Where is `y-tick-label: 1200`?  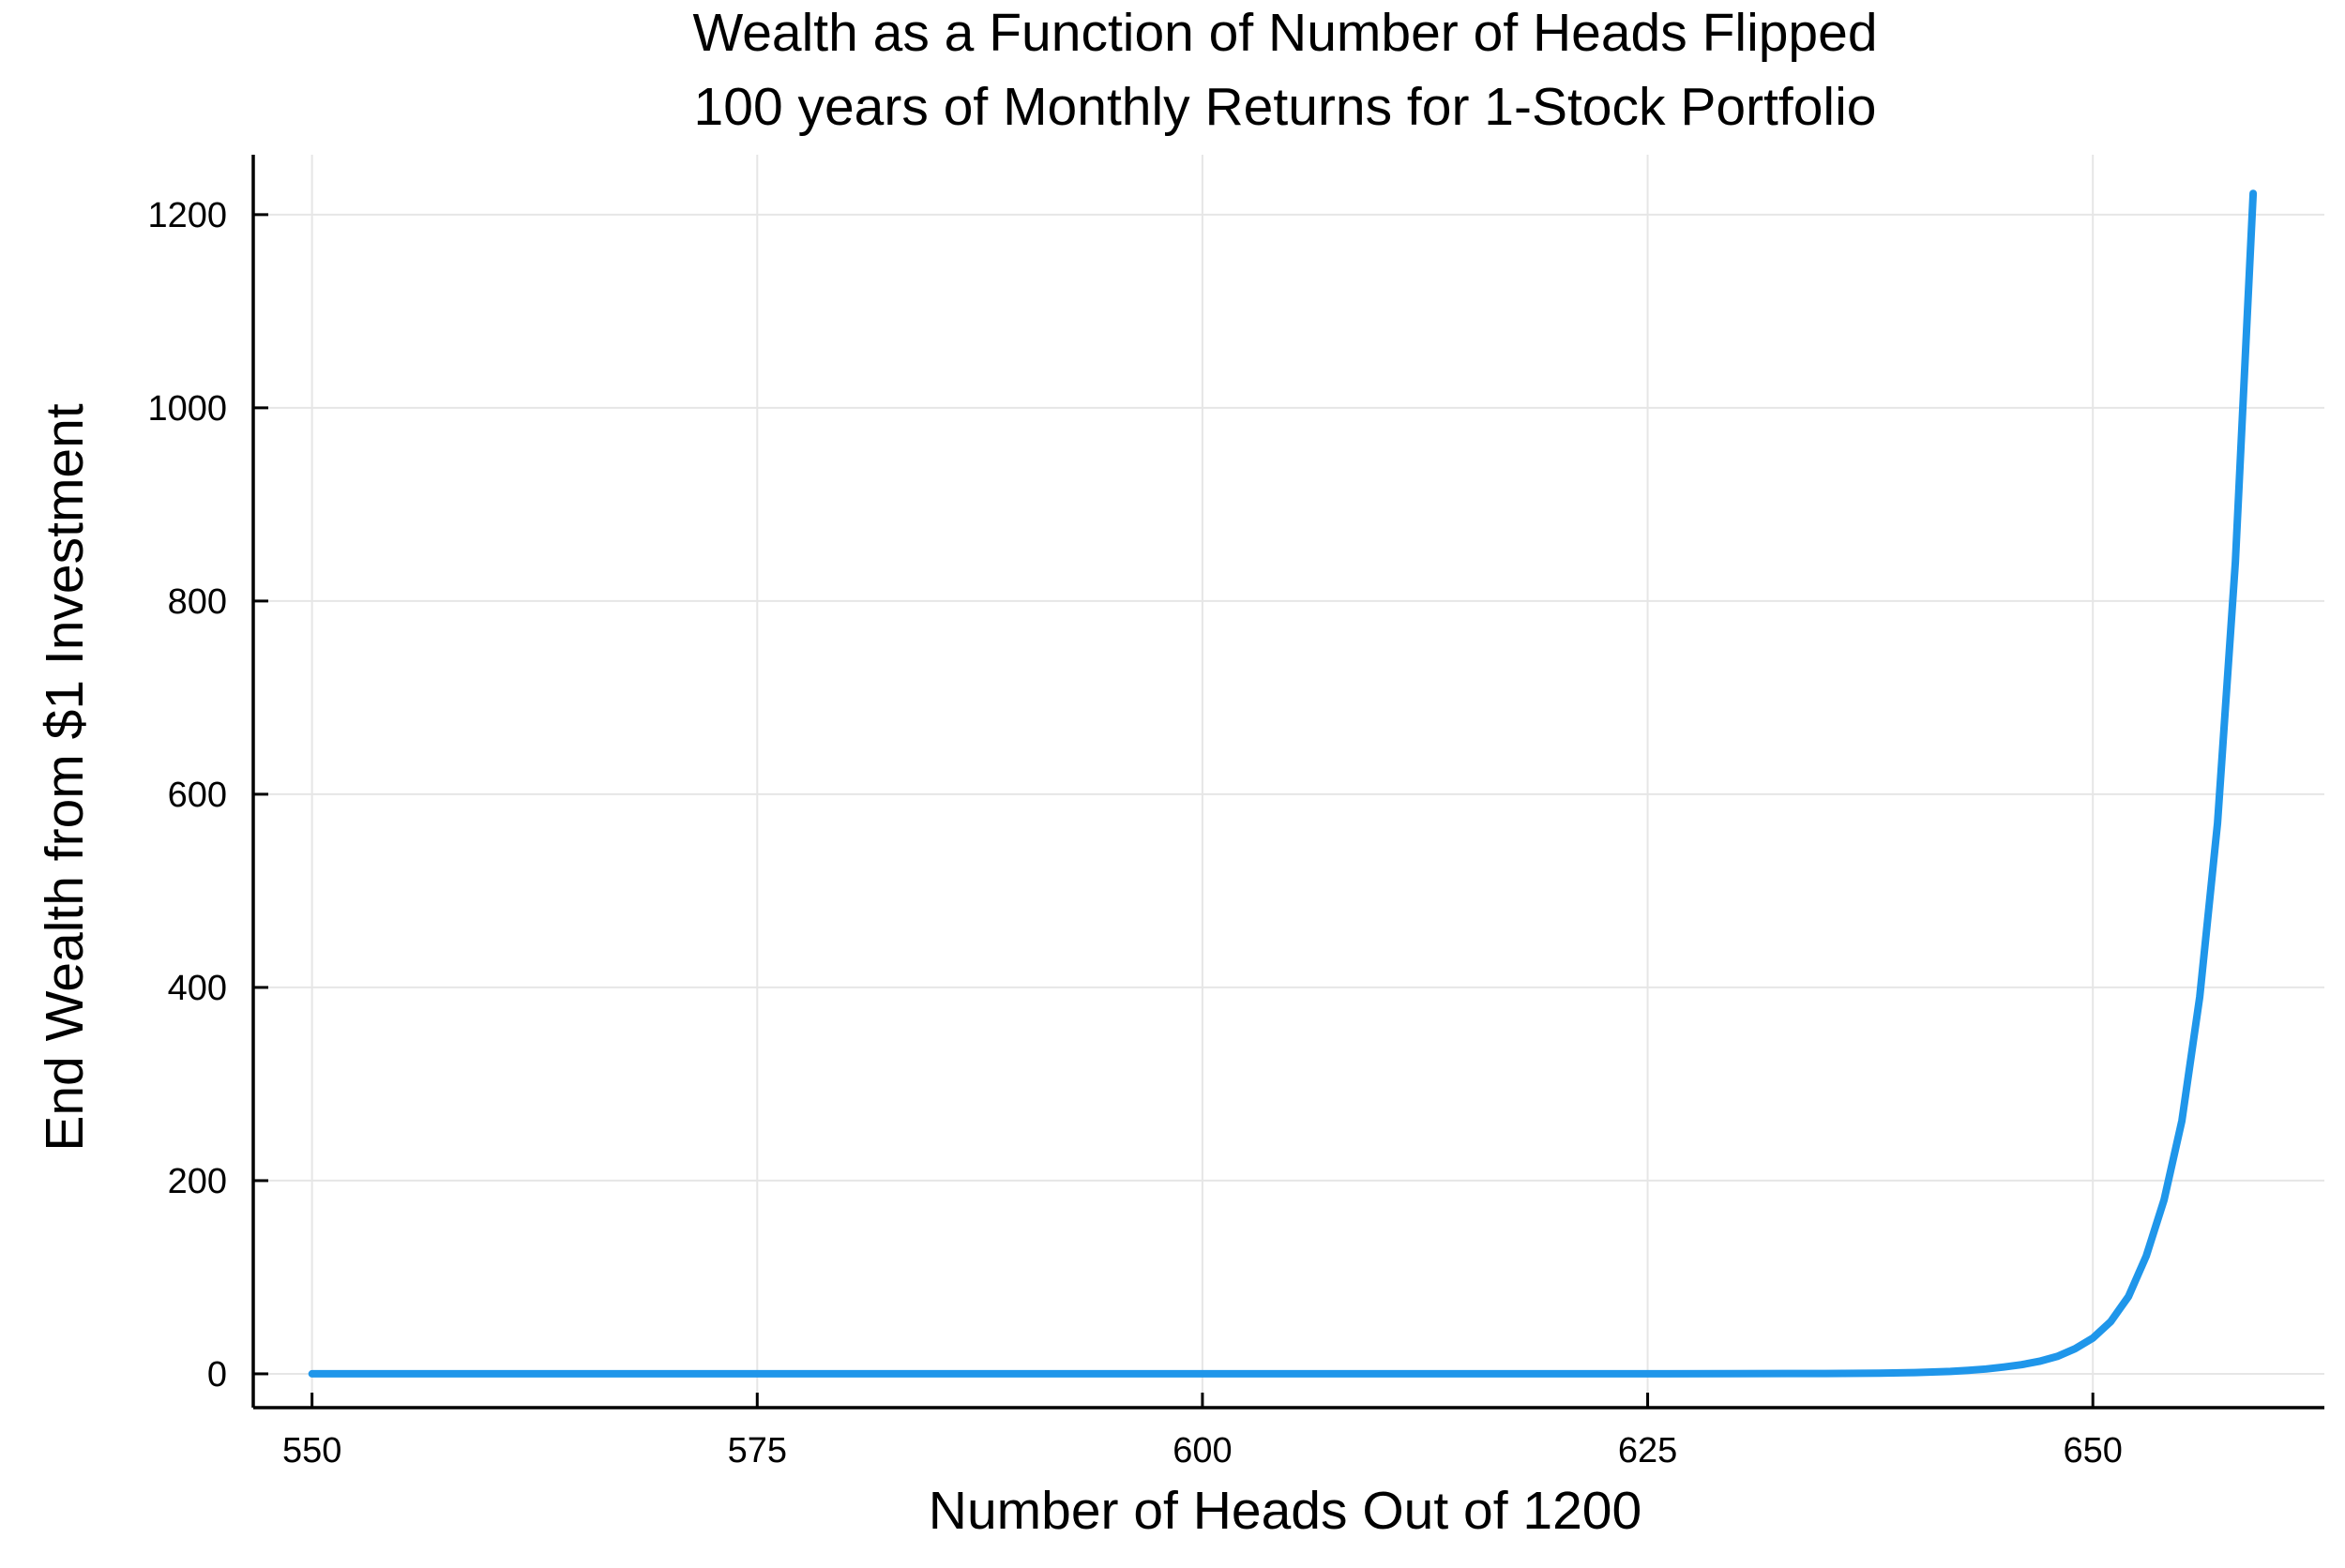
y-tick-label: 1200 is located at coordinates (187, 215).